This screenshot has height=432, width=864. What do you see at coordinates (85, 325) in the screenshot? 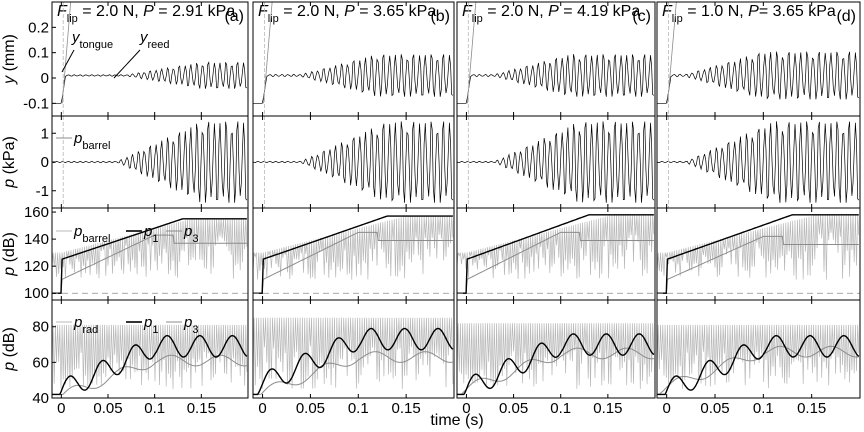
I see `legend-item-row4-0: prad` at bounding box center [85, 325].